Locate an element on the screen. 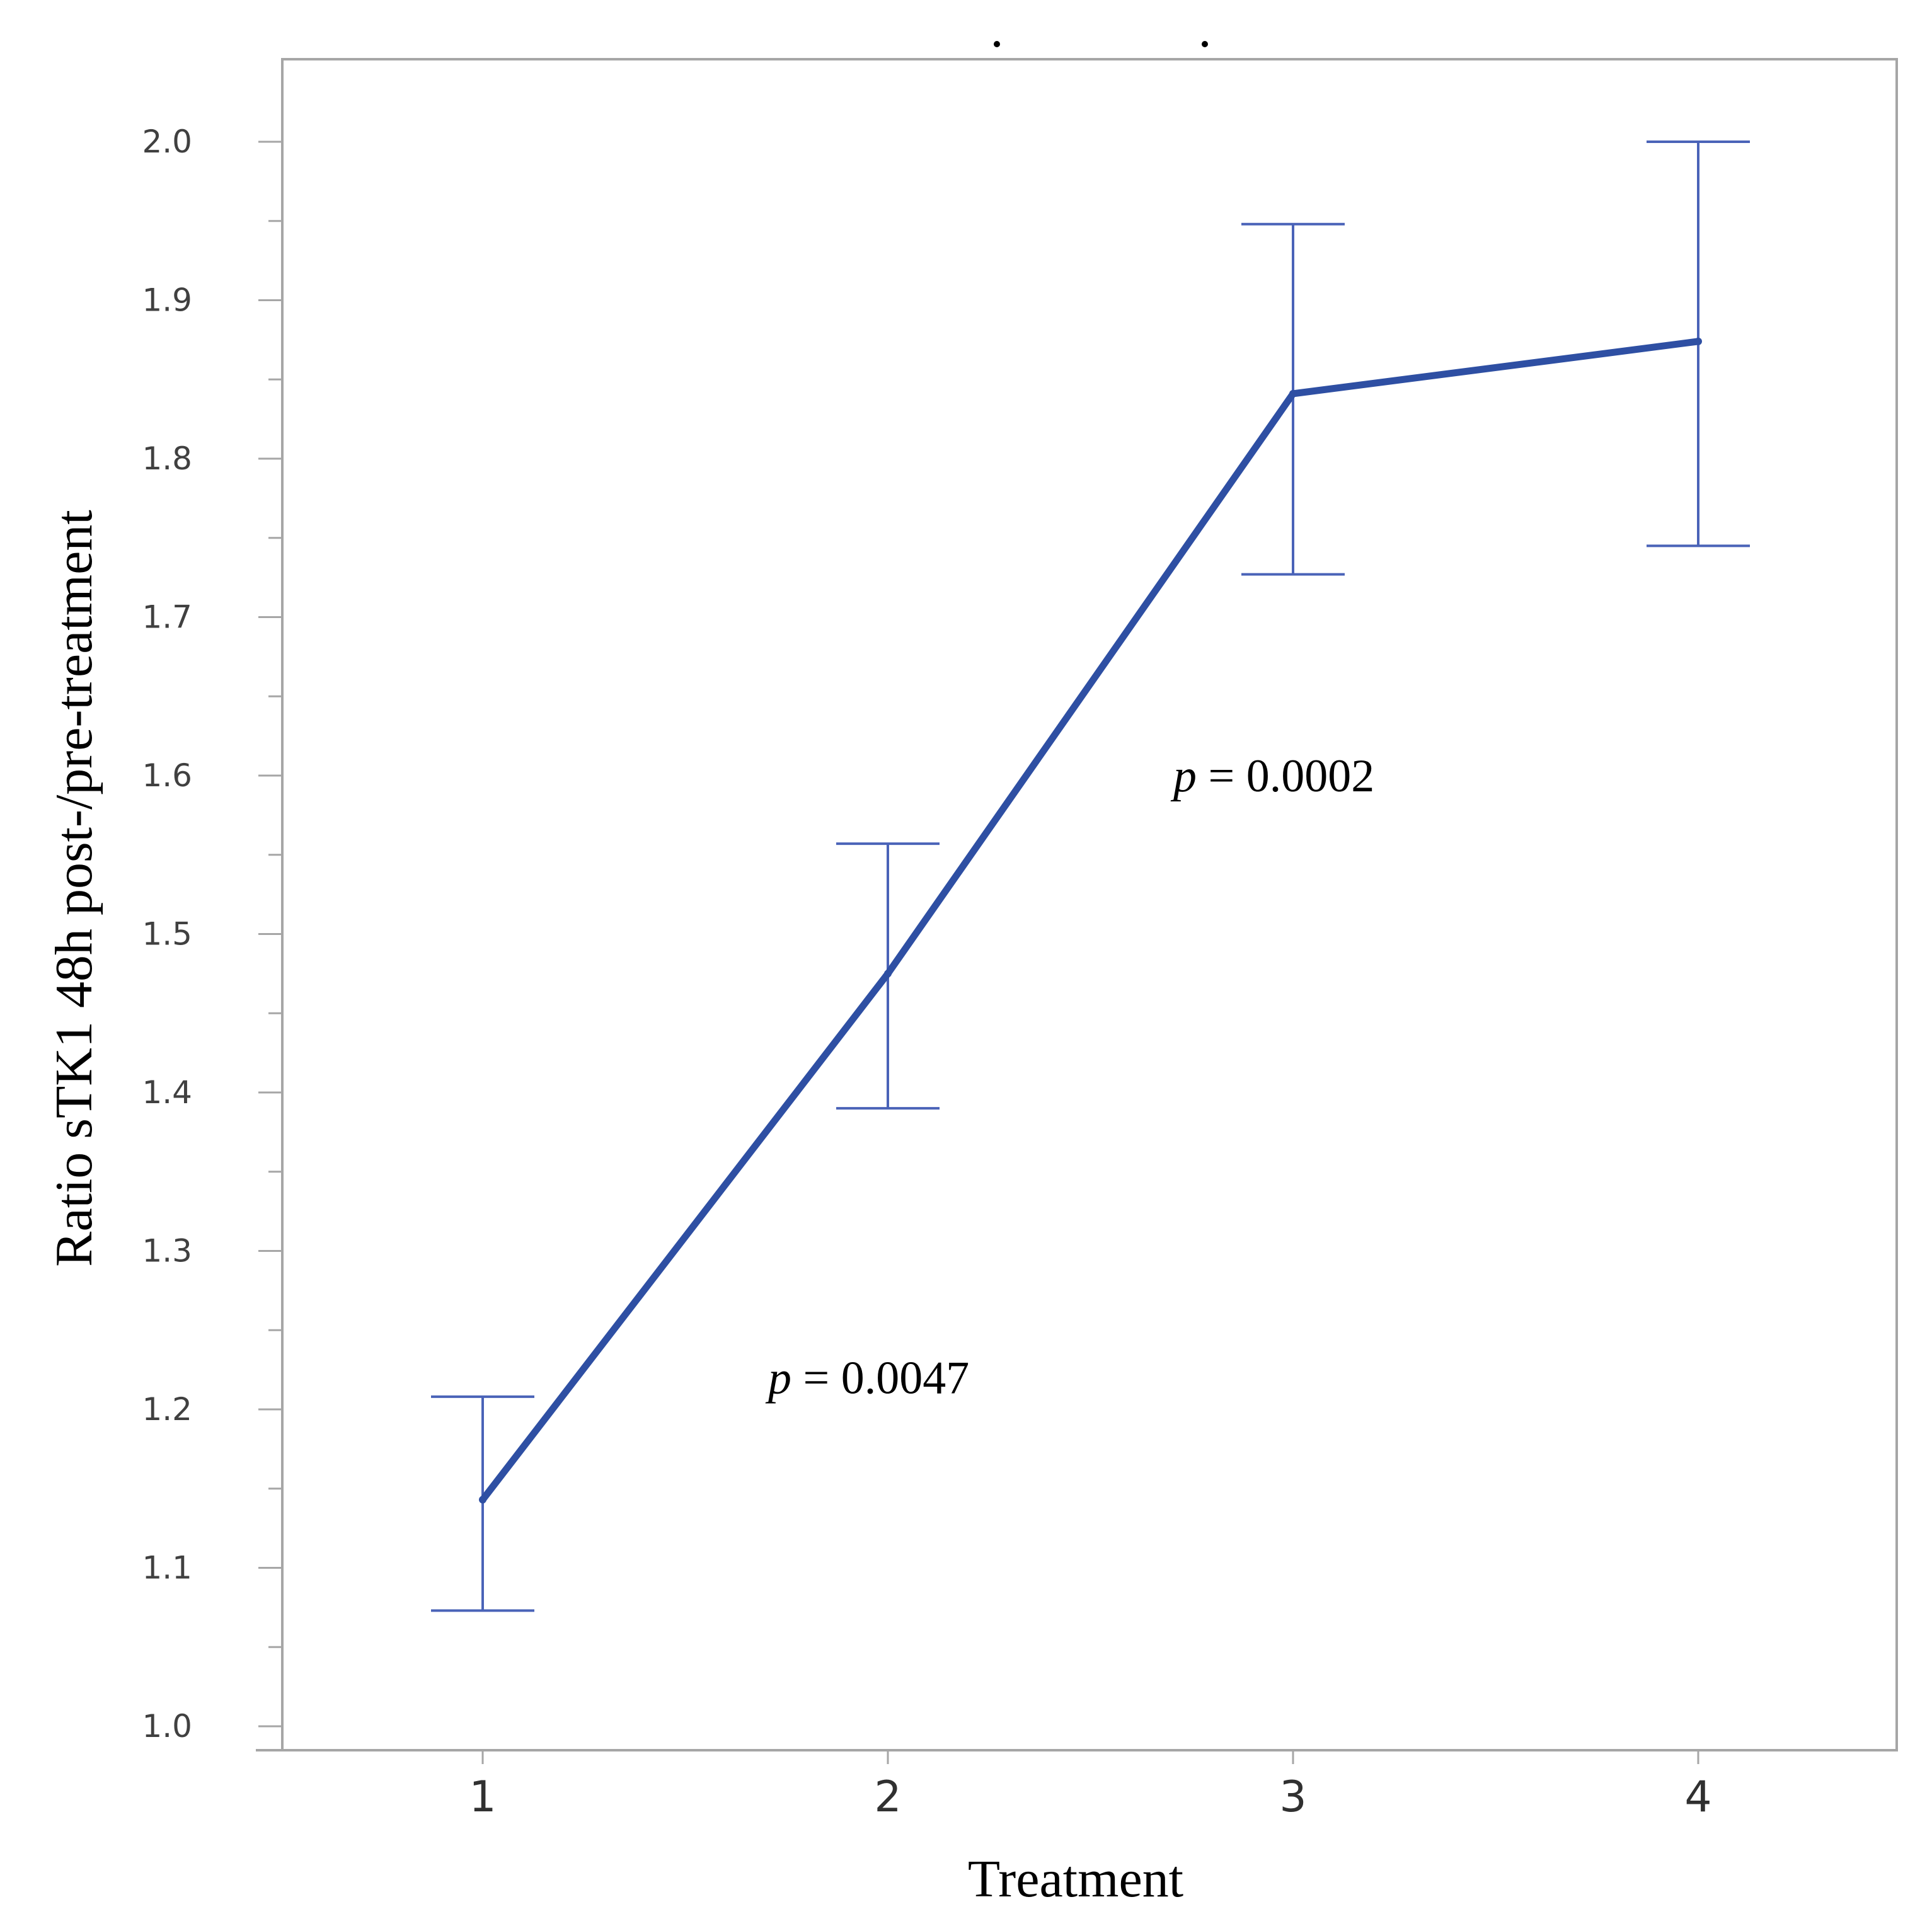  x-tick-label: 2 is located at coordinates (887, 1797).